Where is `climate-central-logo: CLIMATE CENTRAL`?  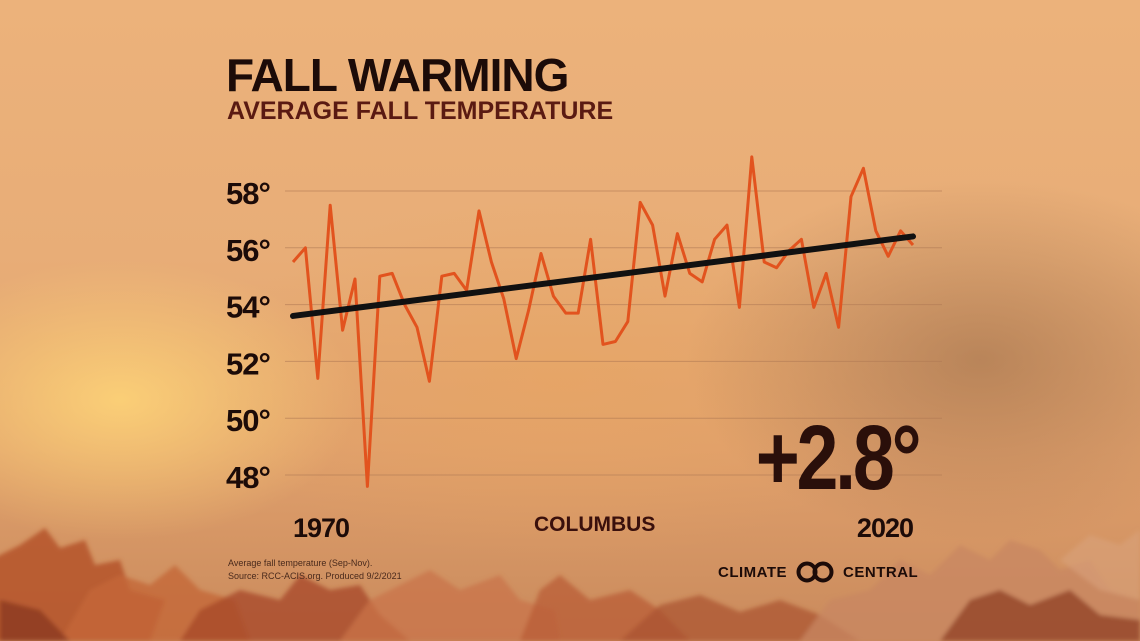
climate-central-logo: CLIMATE CENTRAL is located at coordinates (818, 572).